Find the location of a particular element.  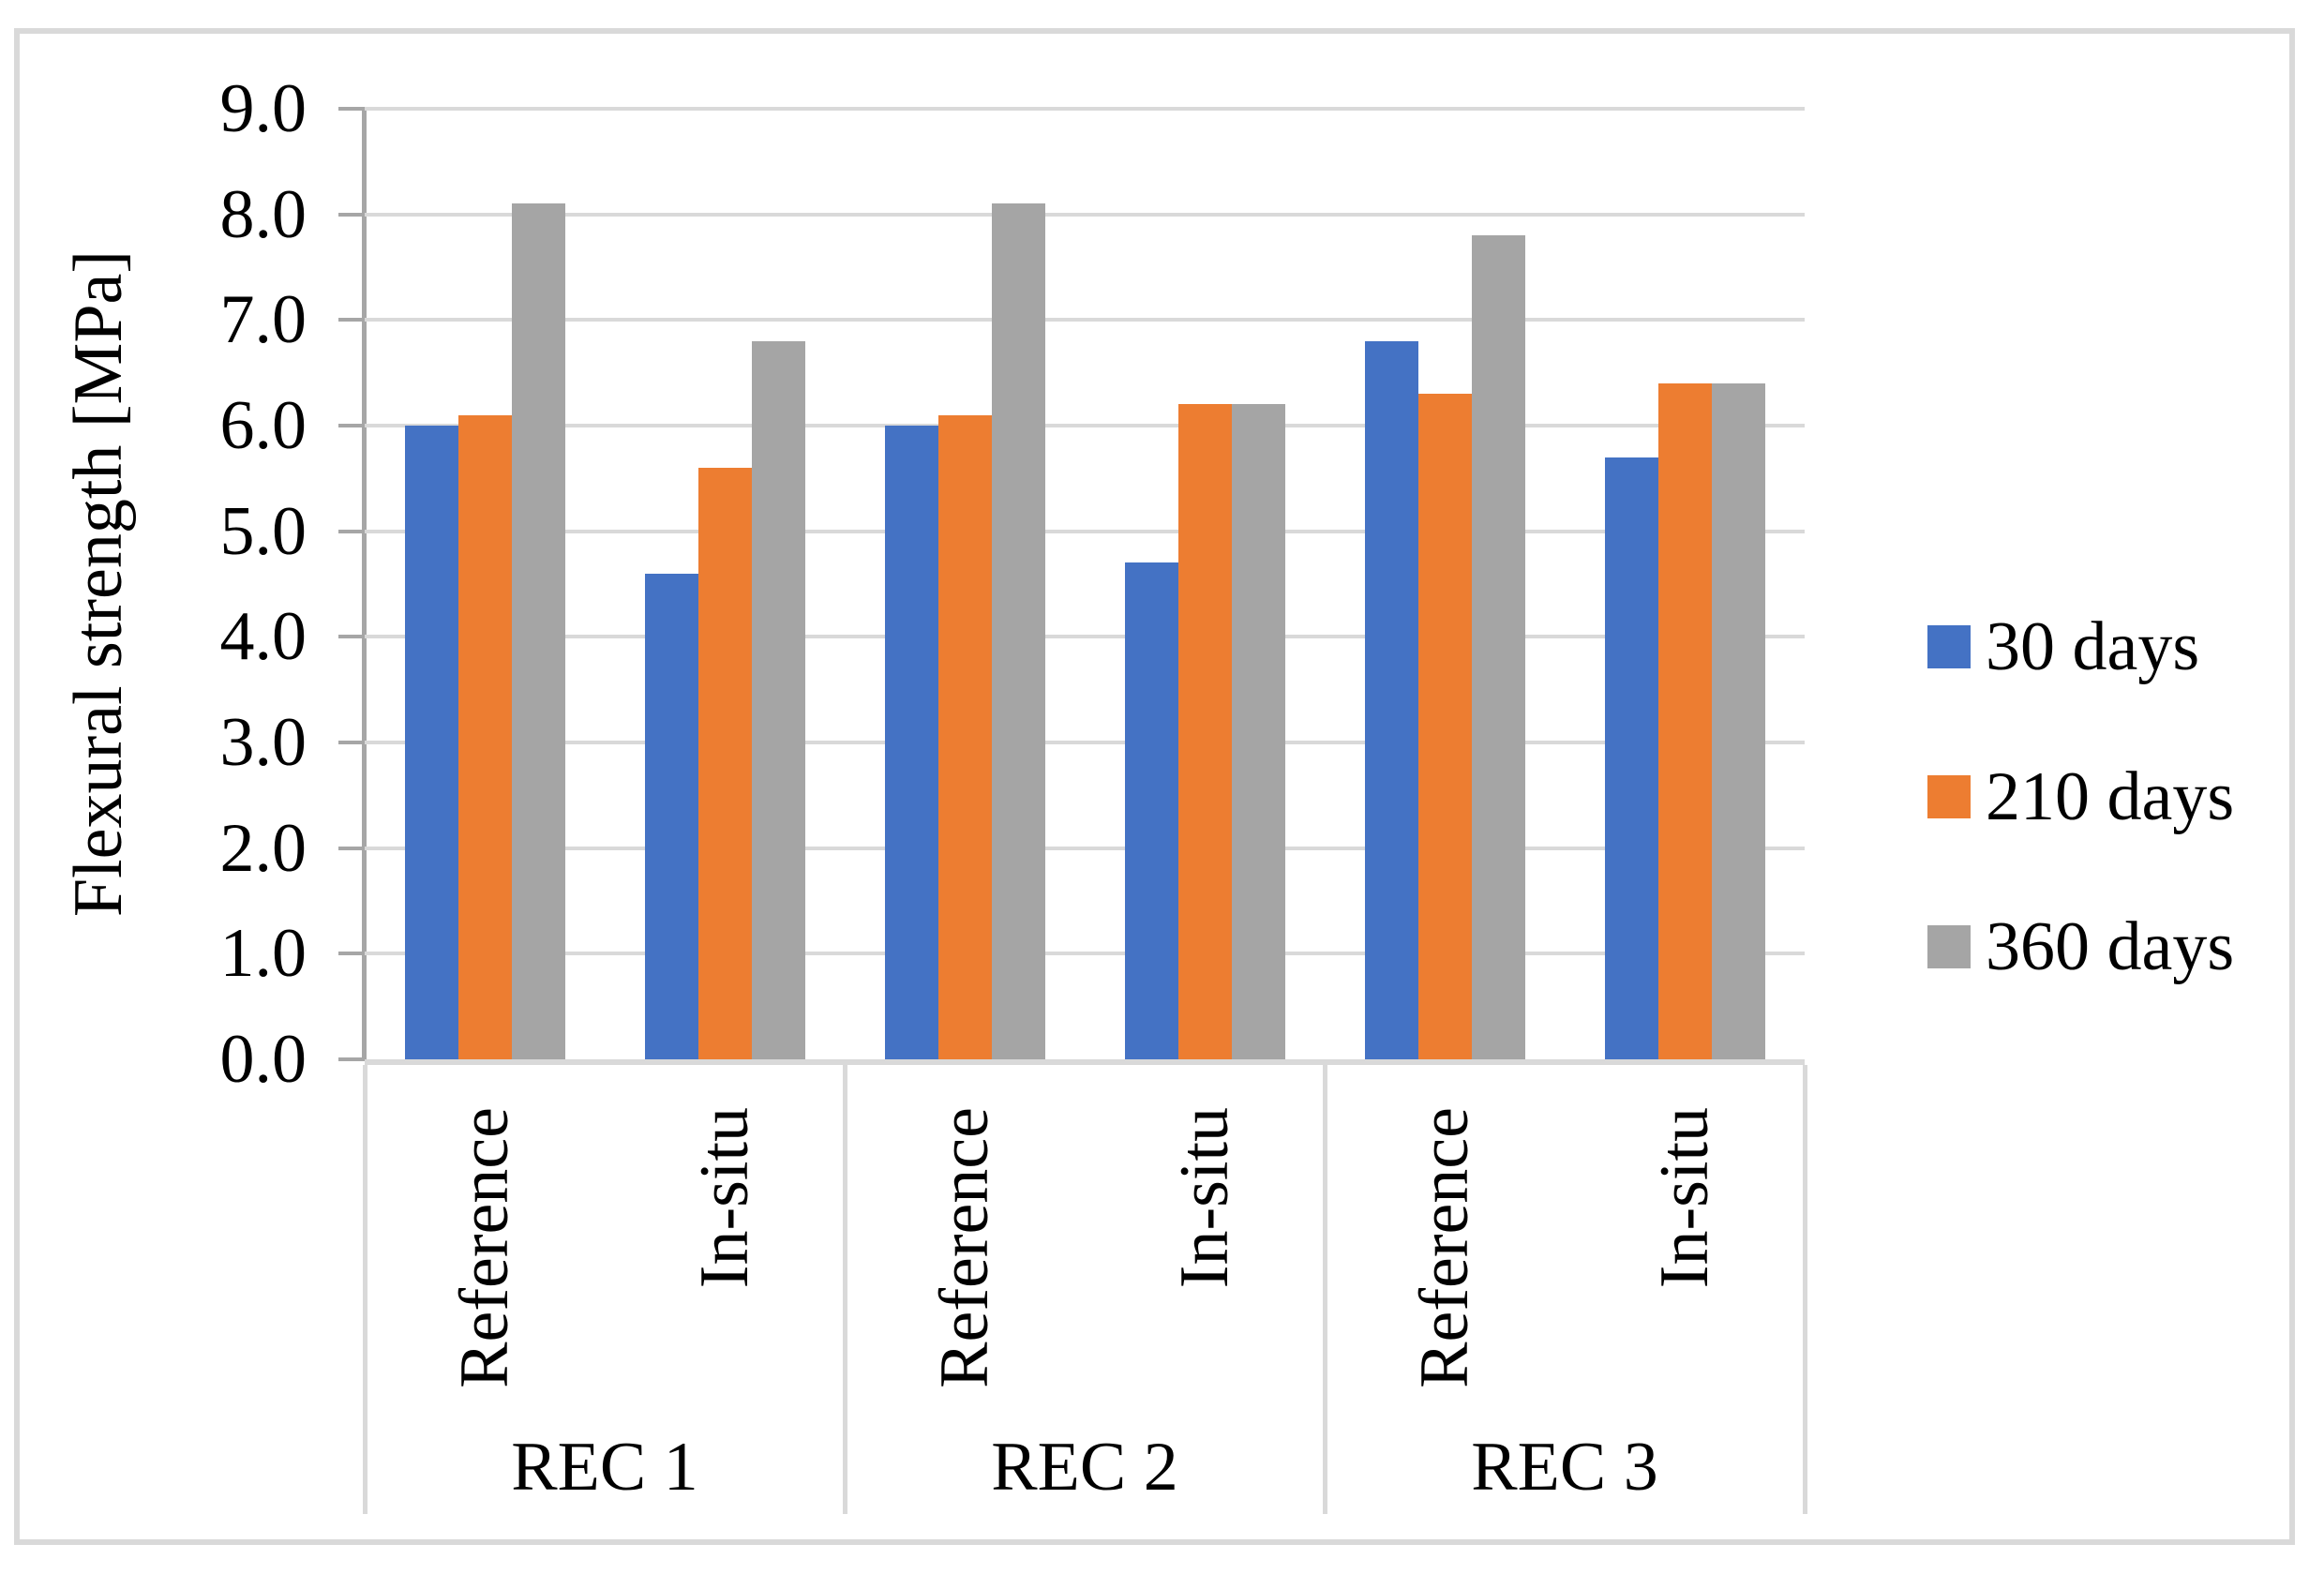

bar-30-days-rec-1-in-situ is located at coordinates (671, 816).